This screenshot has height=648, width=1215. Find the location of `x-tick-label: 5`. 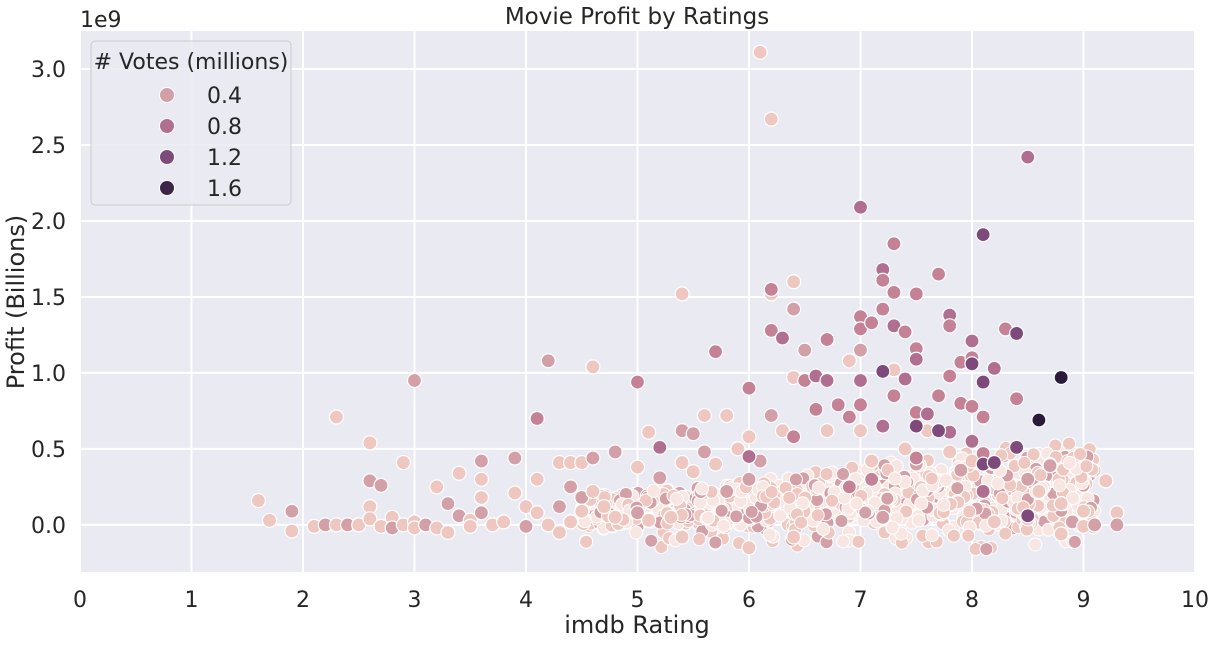

x-tick-label: 5 is located at coordinates (638, 600).